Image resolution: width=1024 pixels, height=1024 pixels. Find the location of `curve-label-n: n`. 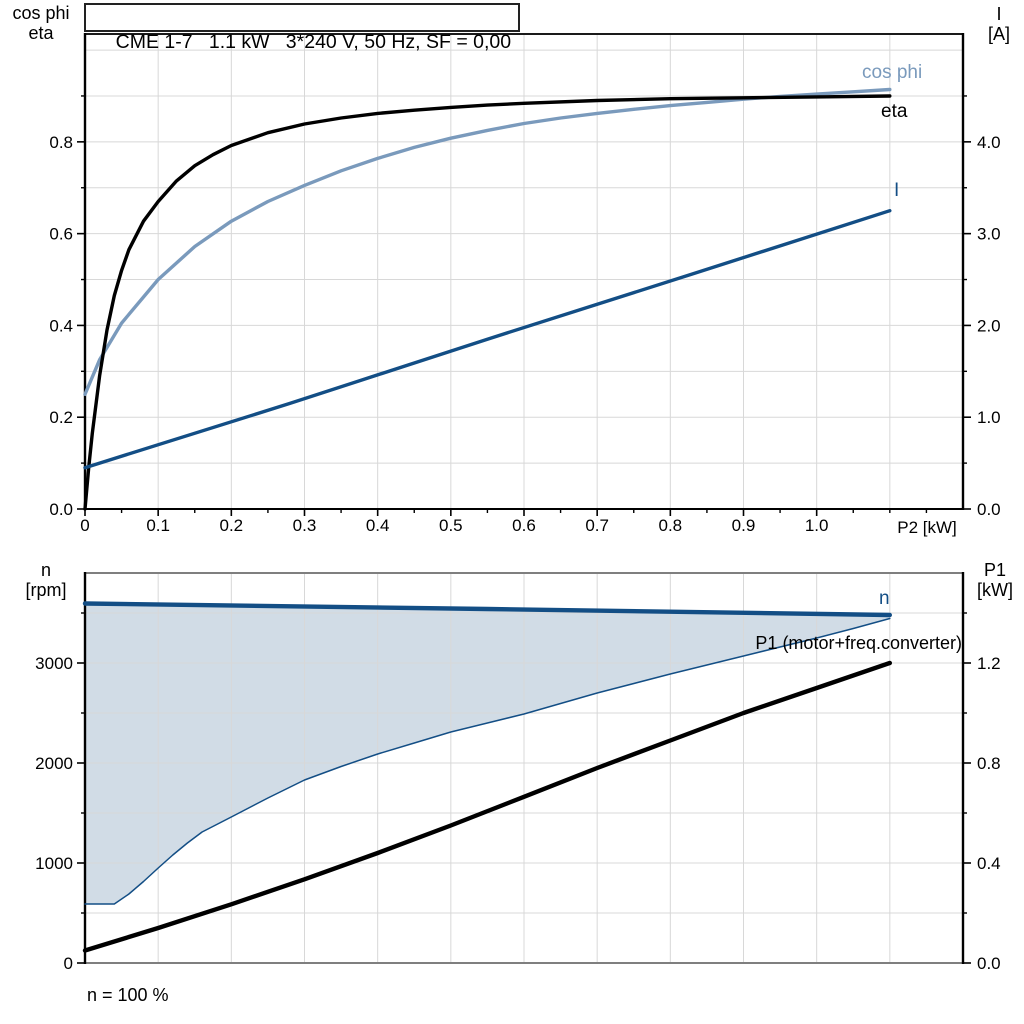

curve-label-n: n is located at coordinates (884, 598).